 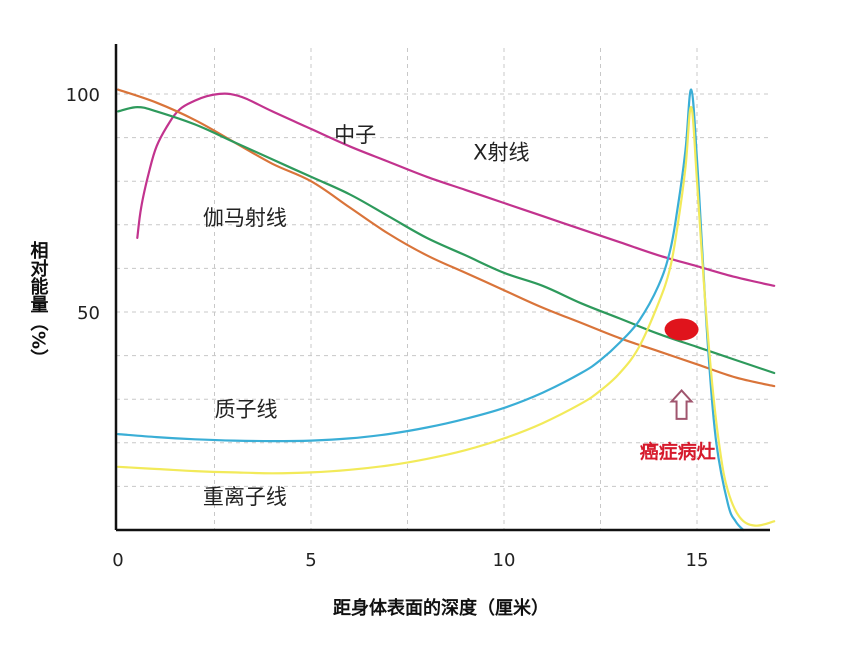 I want to click on tumor-marker, so click(x=681, y=329).